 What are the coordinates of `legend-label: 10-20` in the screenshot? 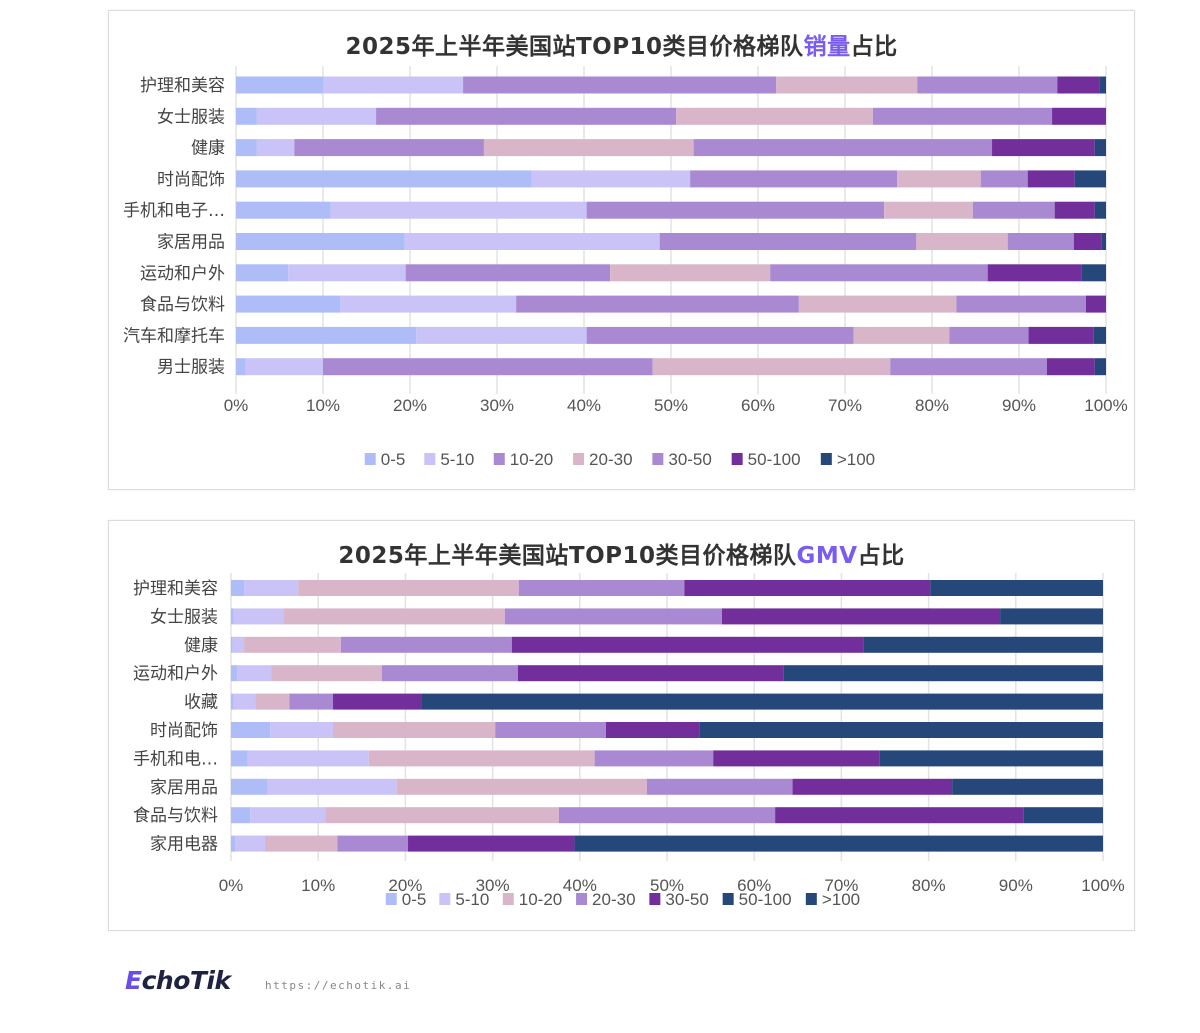 It's located at (531, 459).